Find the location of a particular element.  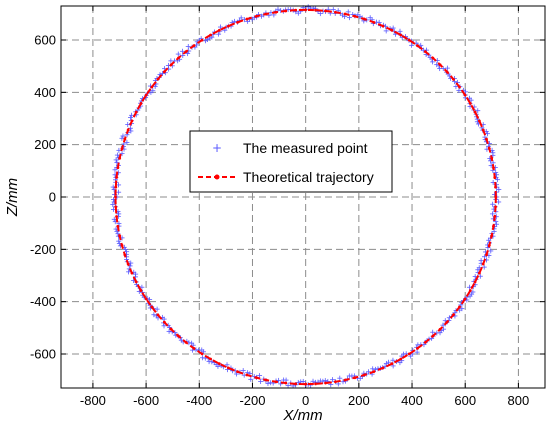

y-tick-label: -600 is located at coordinates (43, 353).